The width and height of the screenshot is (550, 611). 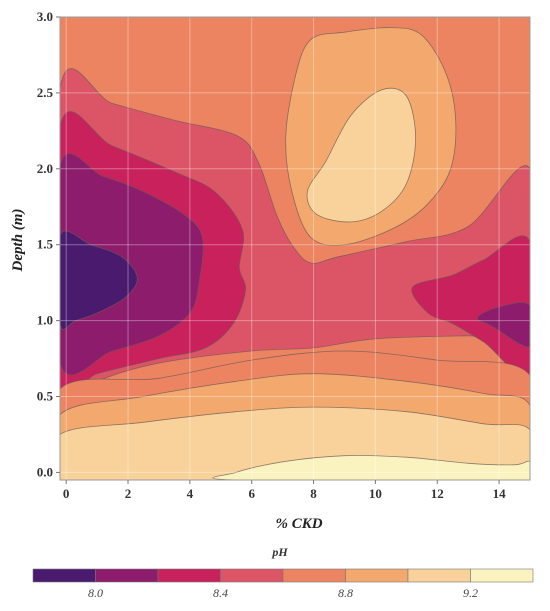 I want to click on x-tick-label: 8, so click(x=313, y=493).